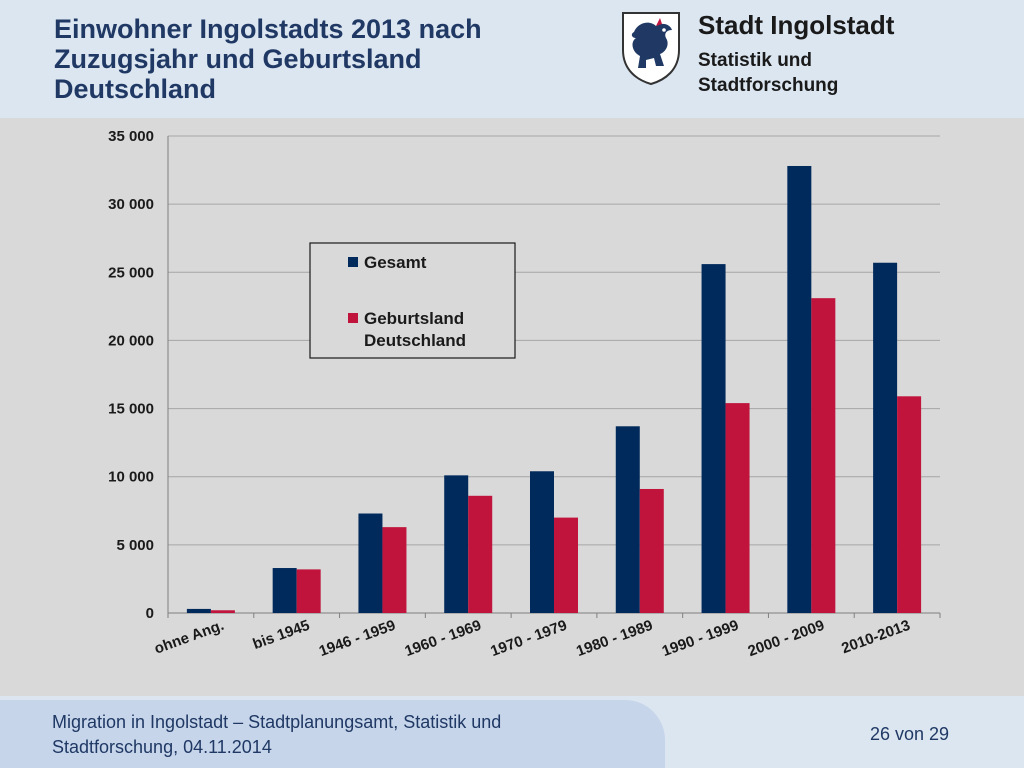 The width and height of the screenshot is (1024, 768). Describe the element at coordinates (131, 204) in the screenshot. I see `y-tick-label: 30 000` at that location.